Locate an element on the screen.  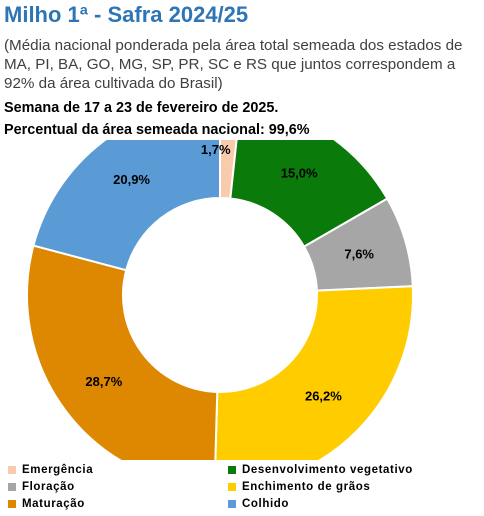
legend-label: Maturação is located at coordinates (53, 504).